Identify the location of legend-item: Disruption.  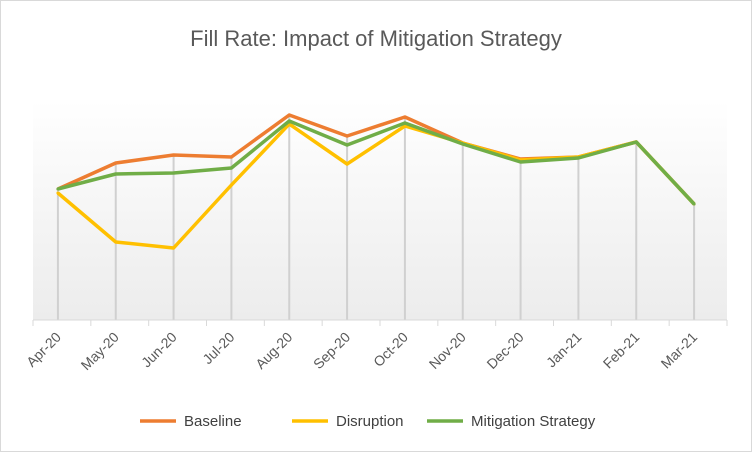
(348, 421).